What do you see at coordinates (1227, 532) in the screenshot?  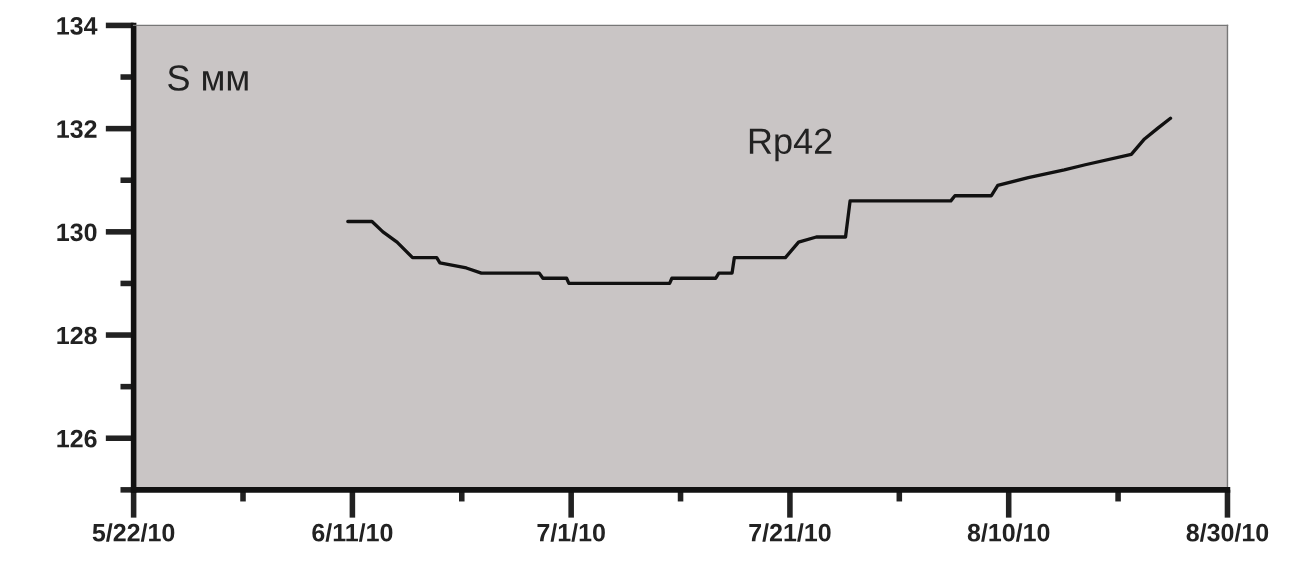 I see `x-tick-label: 8/30/10` at bounding box center [1227, 532].